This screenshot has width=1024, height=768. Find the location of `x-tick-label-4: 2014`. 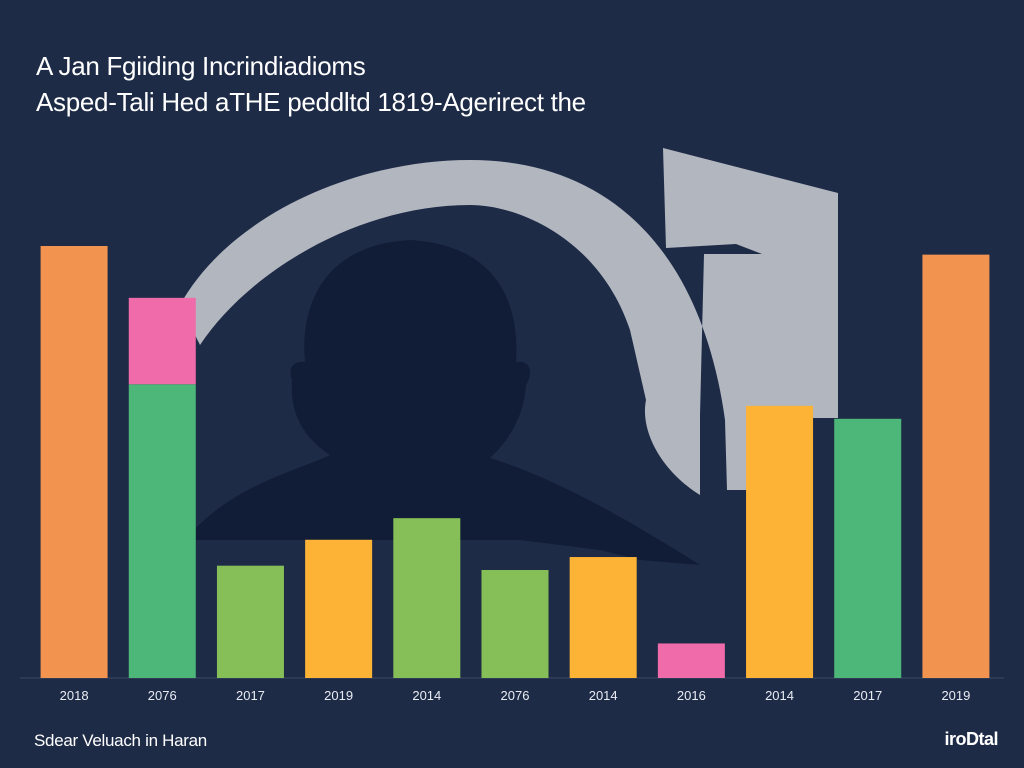

x-tick-label-4: 2014 is located at coordinates (426, 695).